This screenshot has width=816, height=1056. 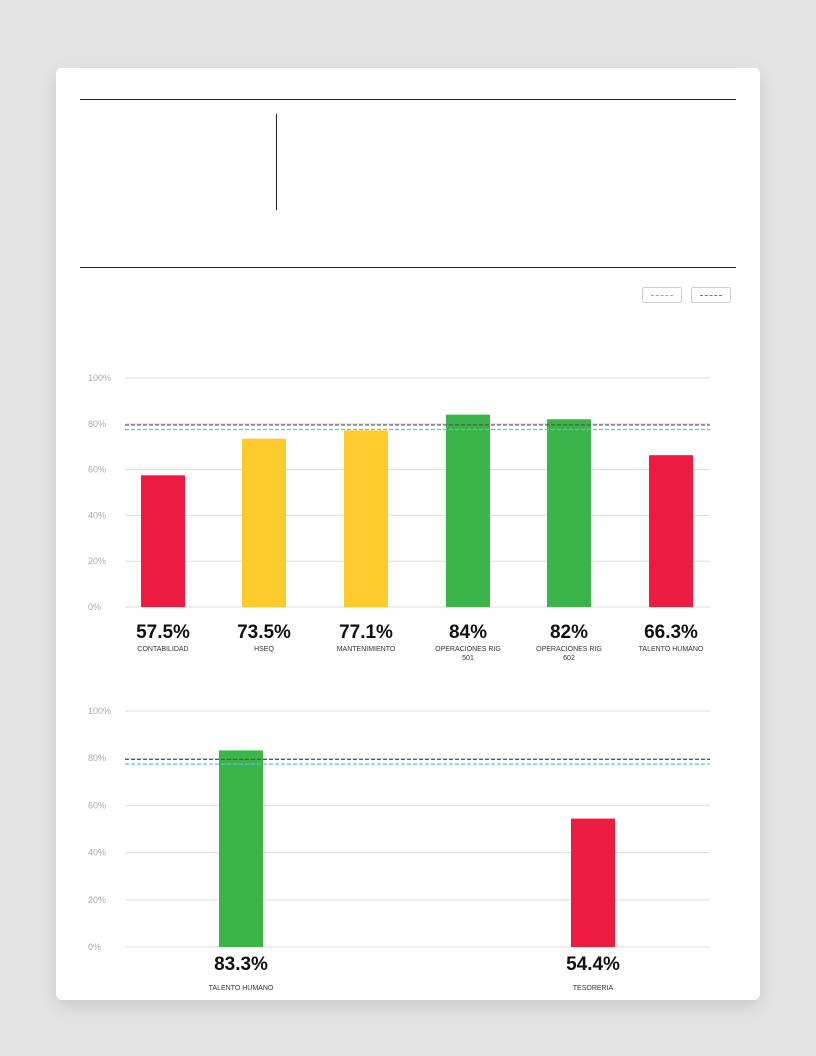 What do you see at coordinates (163, 632) in the screenshot?
I see `data-label: 57.5%` at bounding box center [163, 632].